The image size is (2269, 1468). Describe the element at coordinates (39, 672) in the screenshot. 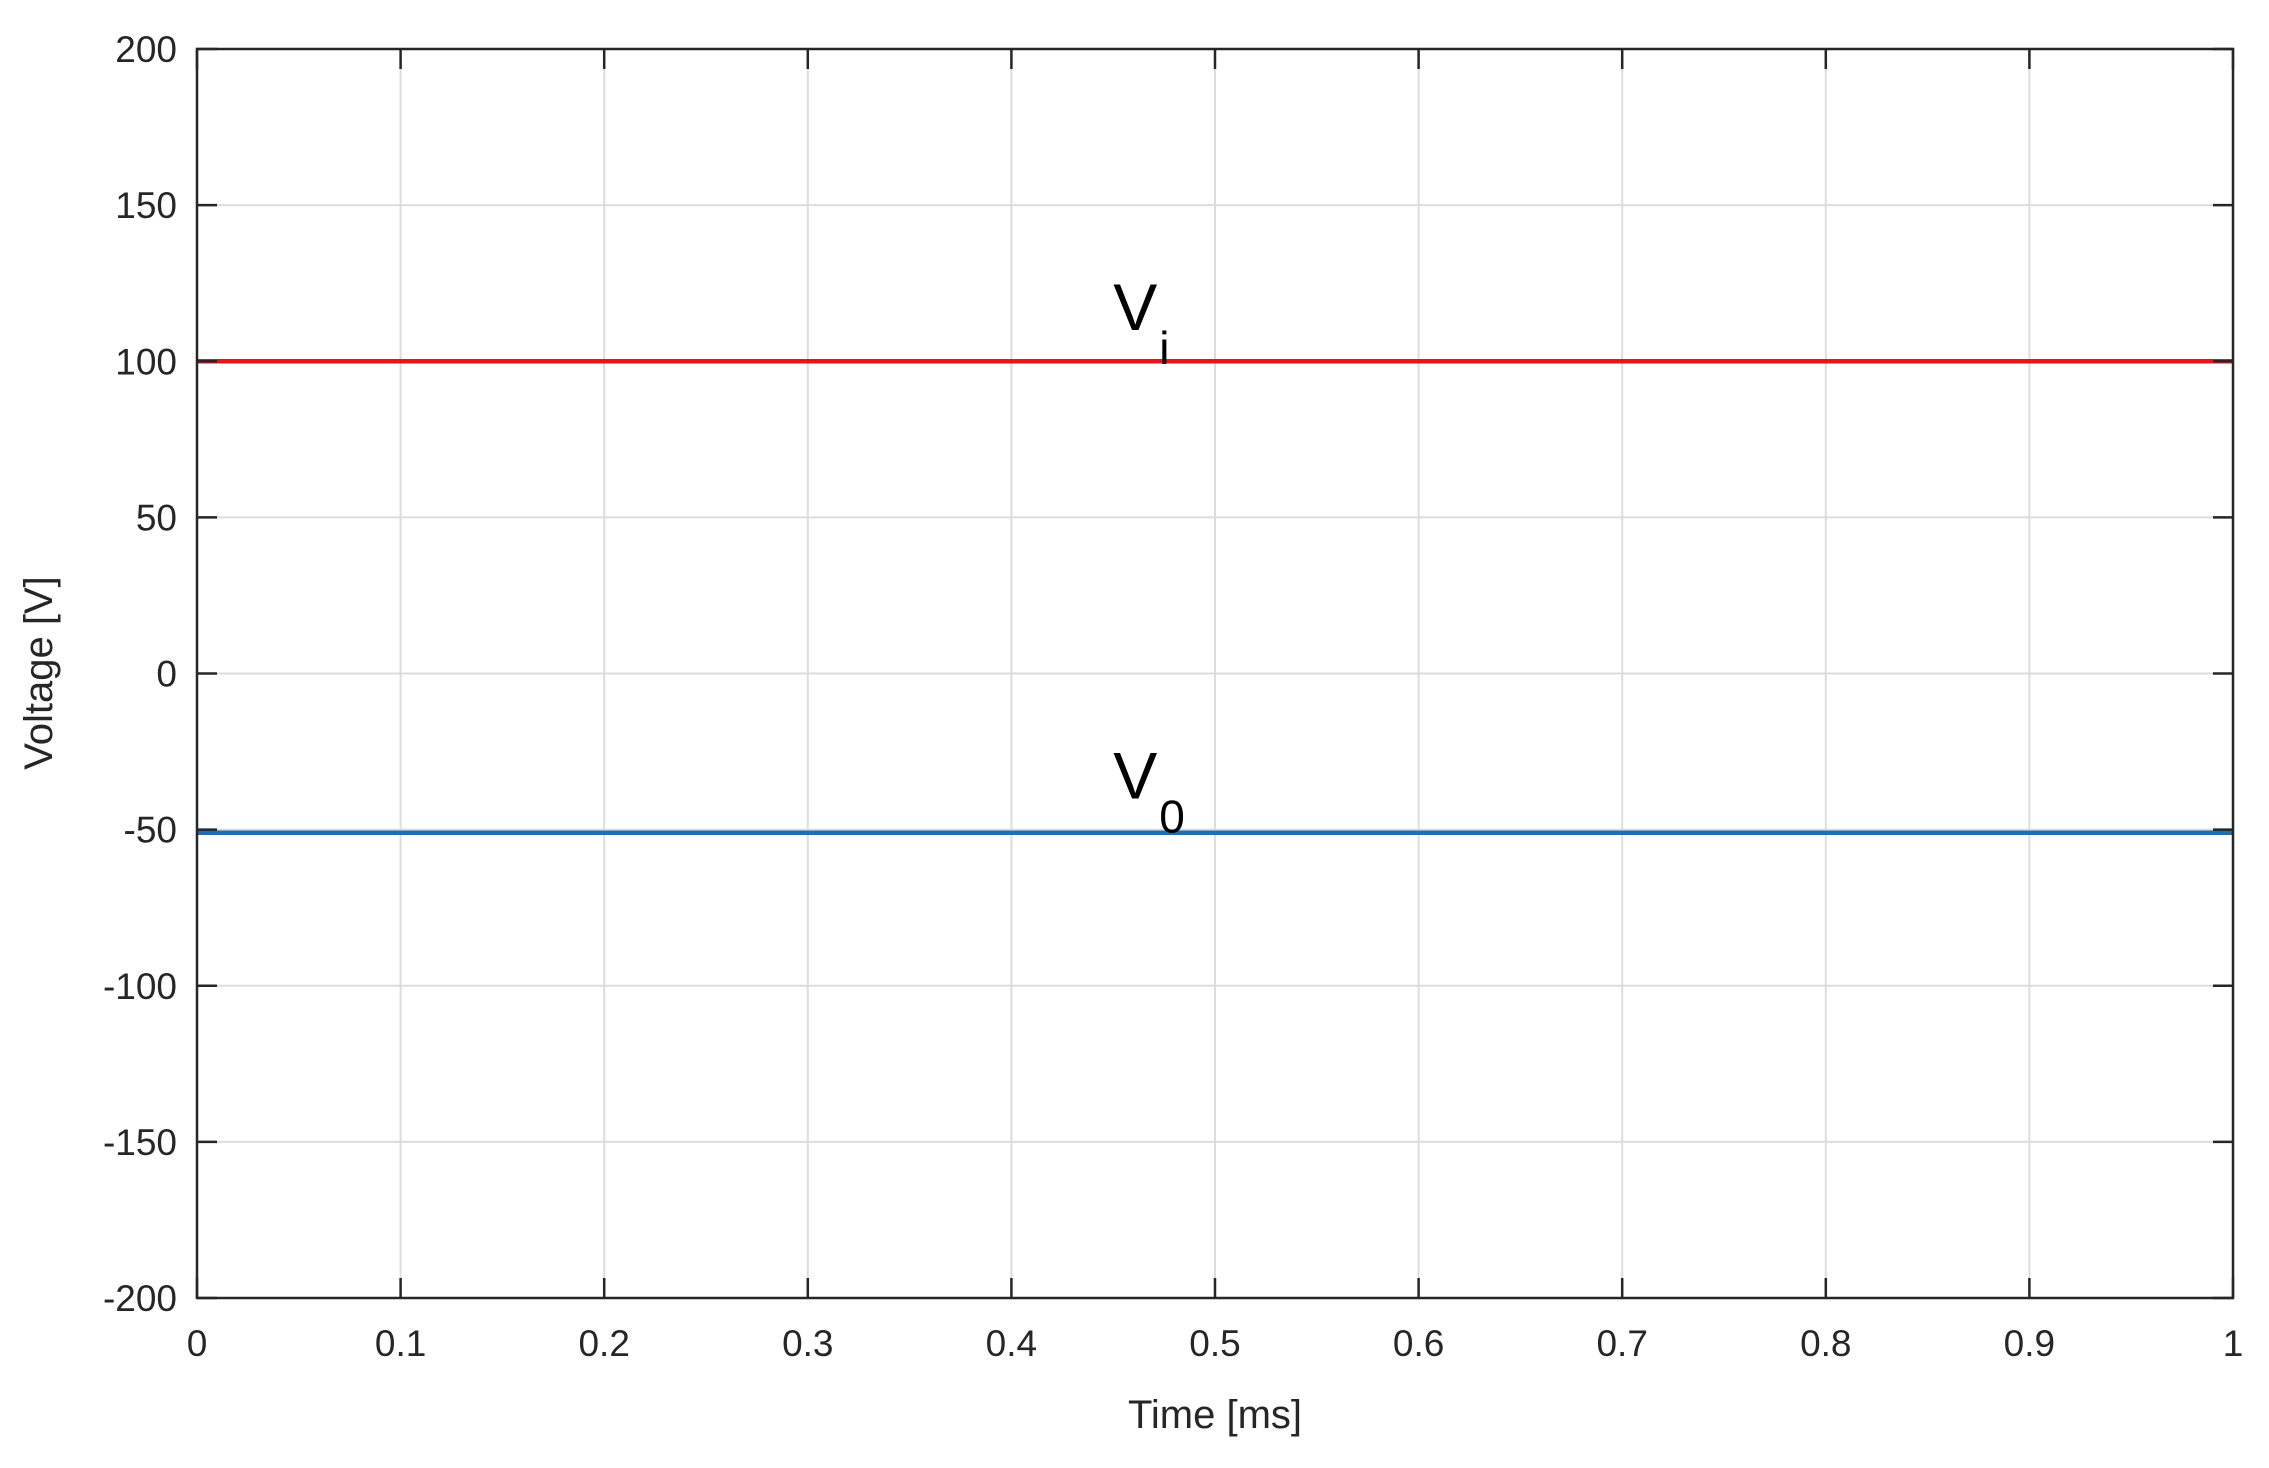

I see `y-axis-label: Voltage [V]` at that location.